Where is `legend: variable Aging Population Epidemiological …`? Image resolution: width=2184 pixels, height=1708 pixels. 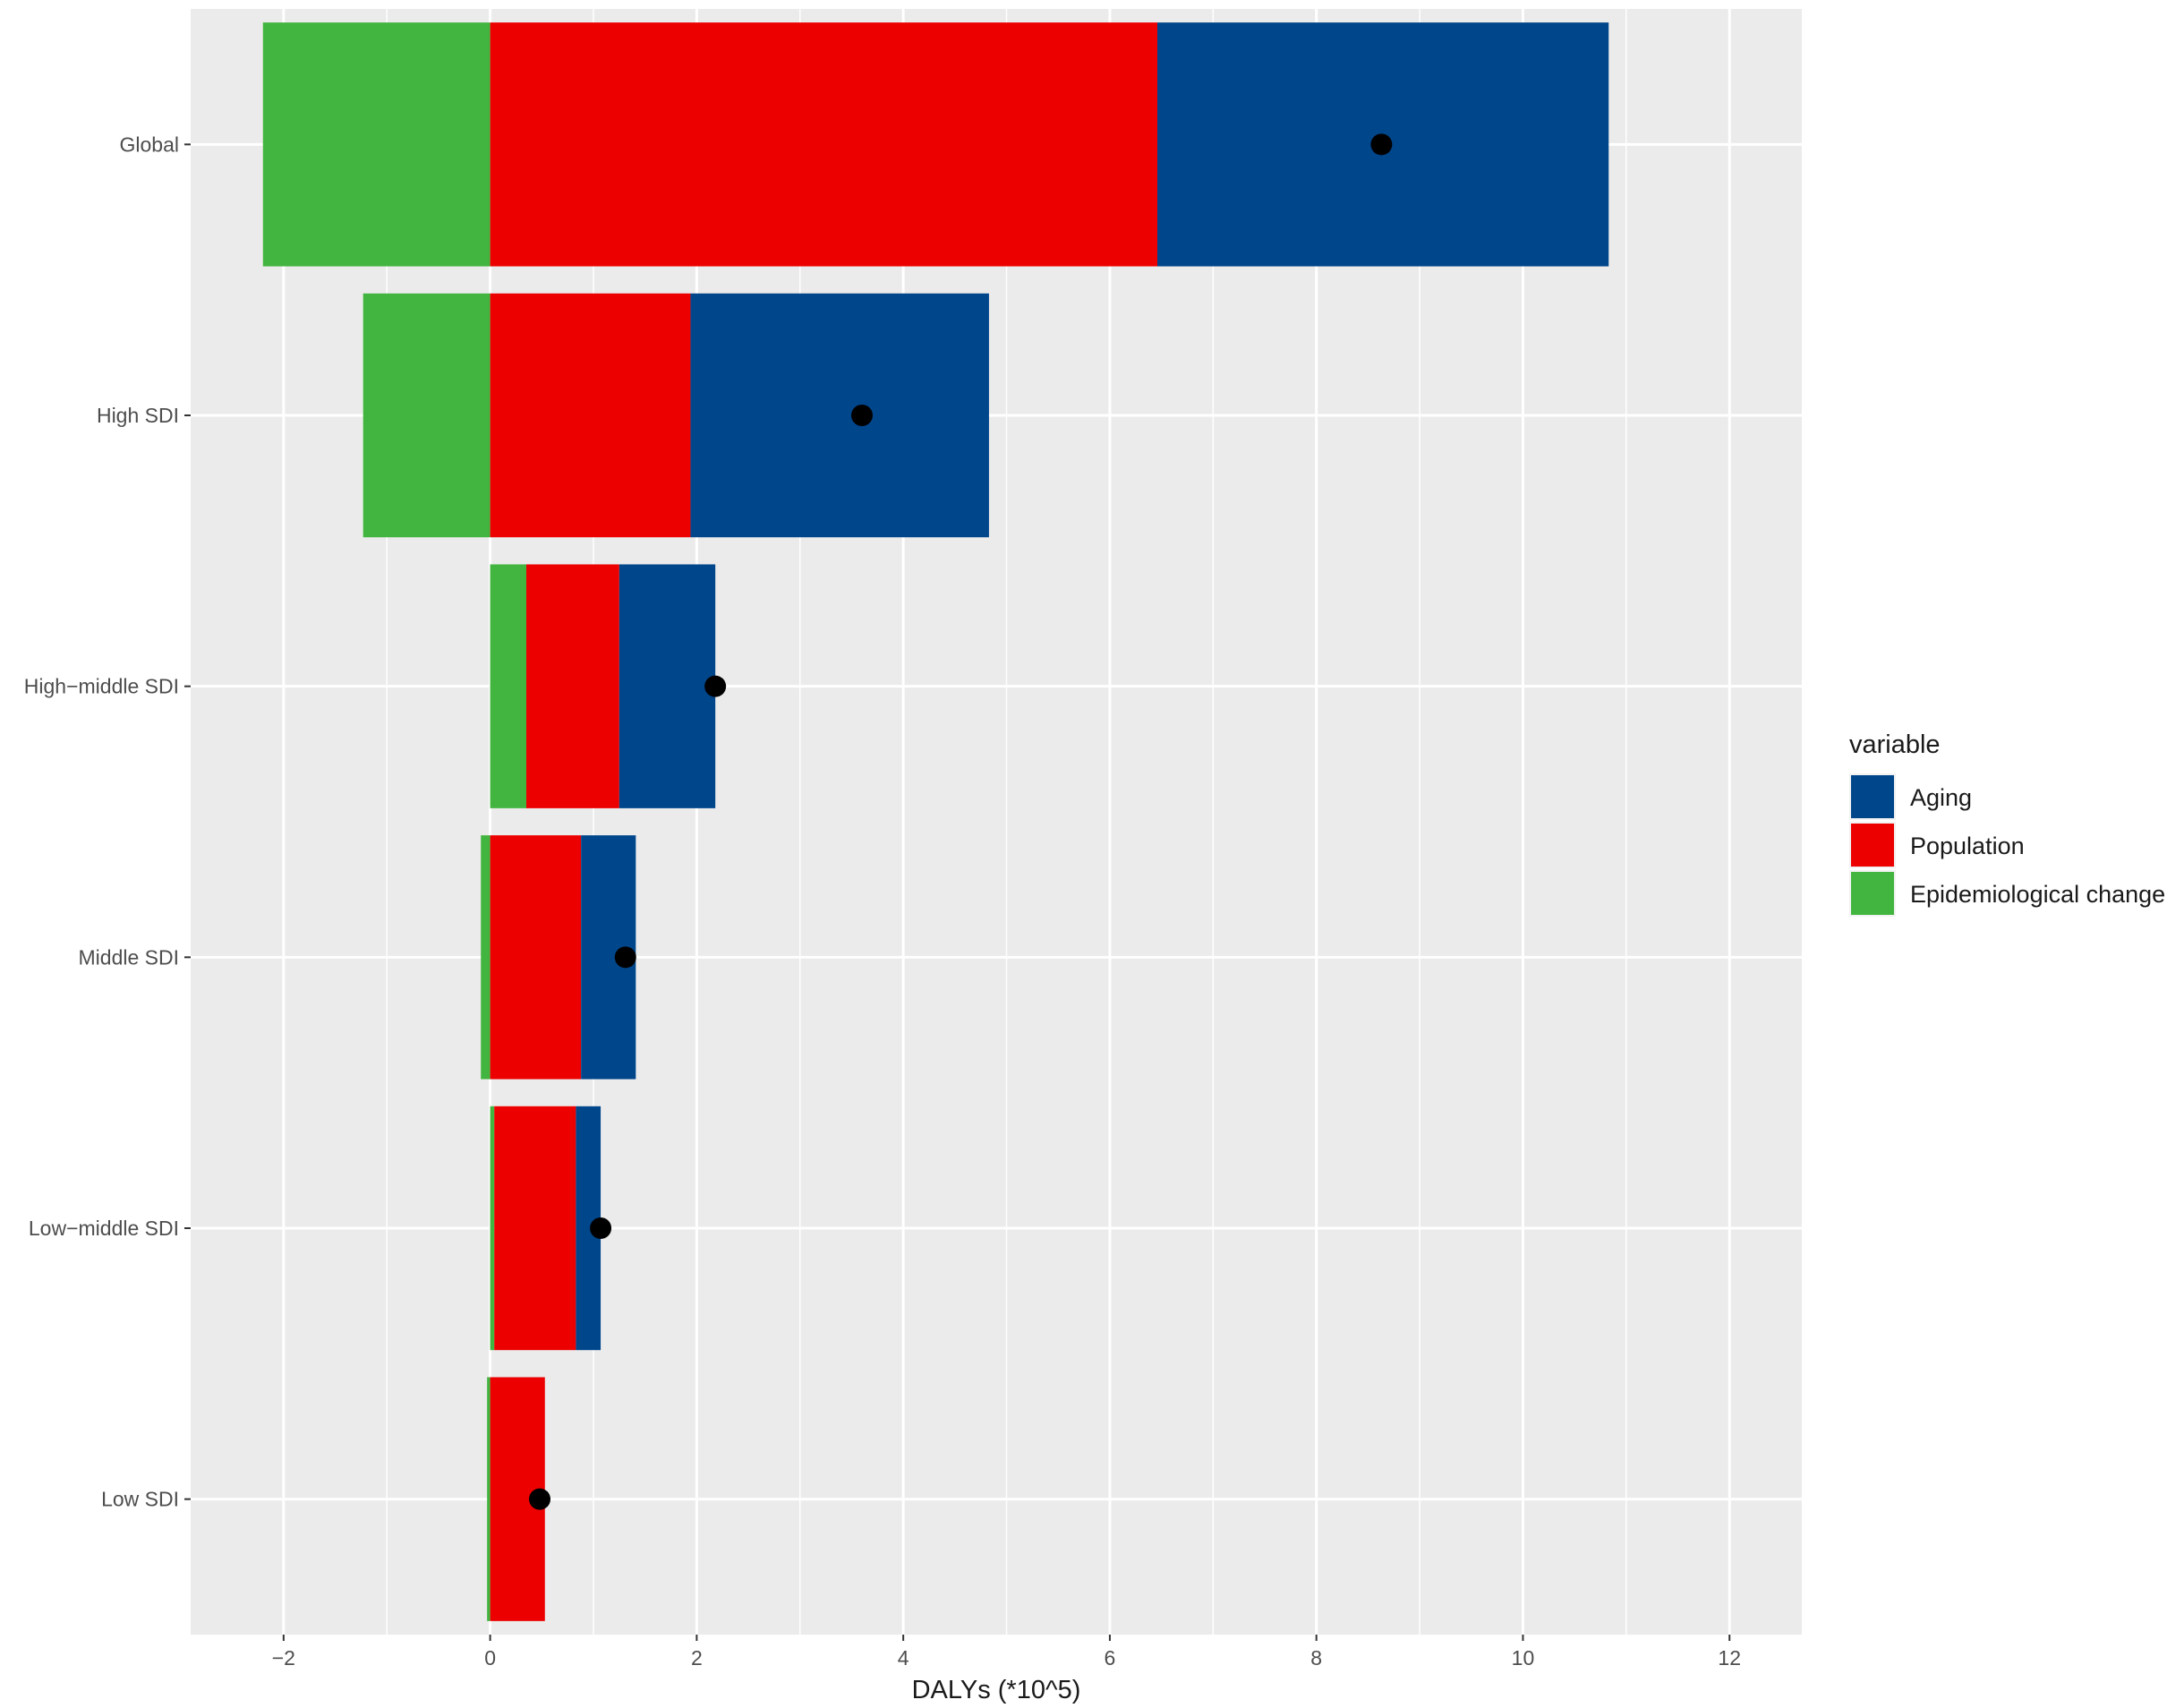
legend: variable Aging Population Epidemiological … is located at coordinates (2007, 823).